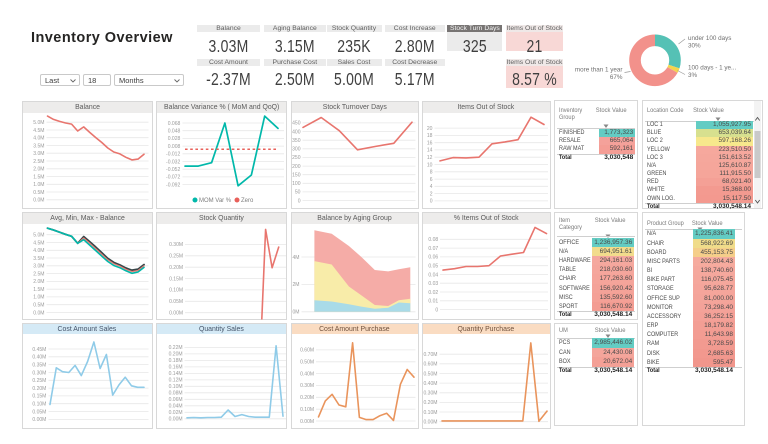 The width and height of the screenshot is (768, 444). Describe the element at coordinates (296, 123) in the screenshot. I see `svg-text: 450` at that location.